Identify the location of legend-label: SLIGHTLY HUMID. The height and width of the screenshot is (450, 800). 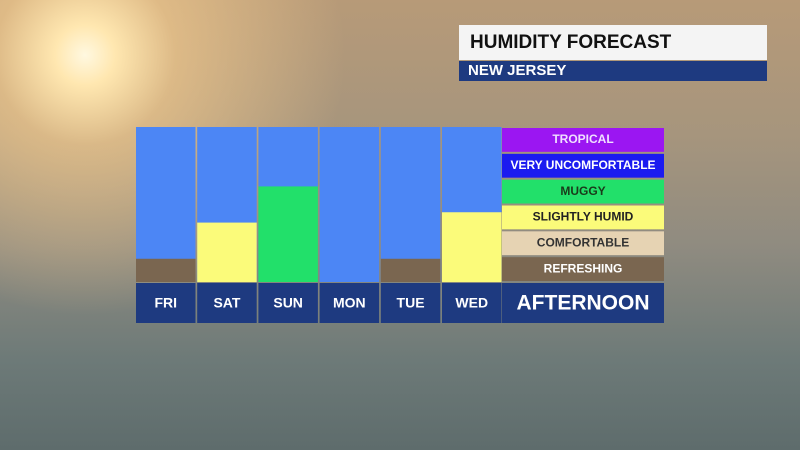
(583, 217).